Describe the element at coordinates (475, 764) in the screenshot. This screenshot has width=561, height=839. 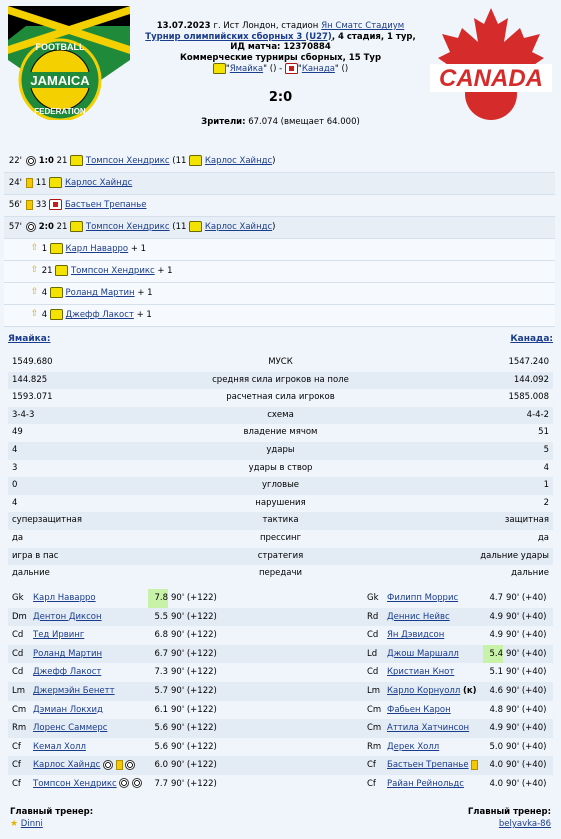
I see `yellow-card-icon` at that location.